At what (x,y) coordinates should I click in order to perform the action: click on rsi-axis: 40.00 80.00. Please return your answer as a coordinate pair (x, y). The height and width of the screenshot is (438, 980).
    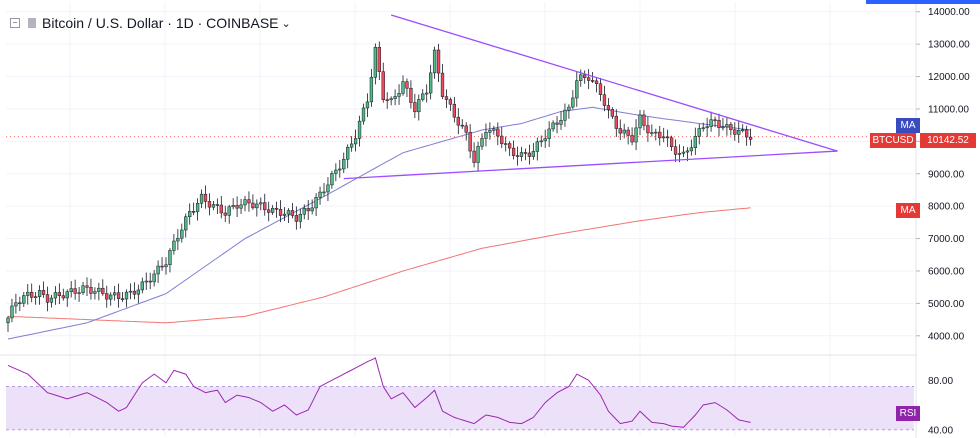
    Looking at the image, I should click on (940, 406).